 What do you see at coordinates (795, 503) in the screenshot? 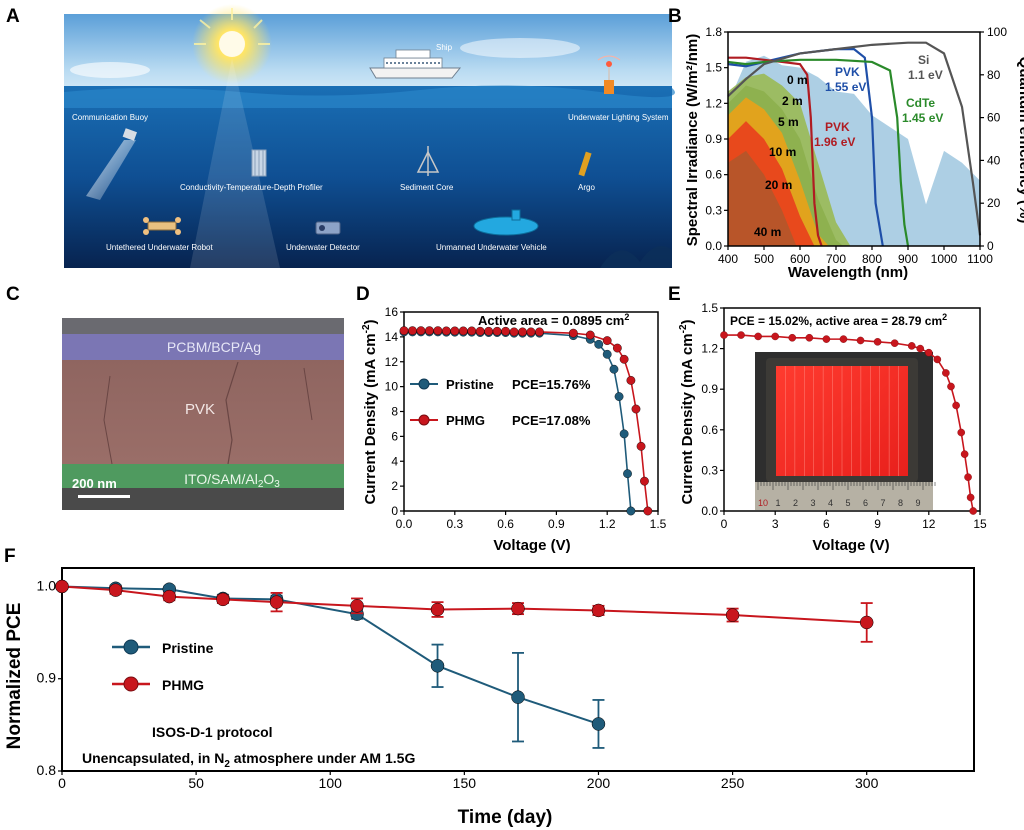
I see `ruler-digit: 2` at bounding box center [795, 503].